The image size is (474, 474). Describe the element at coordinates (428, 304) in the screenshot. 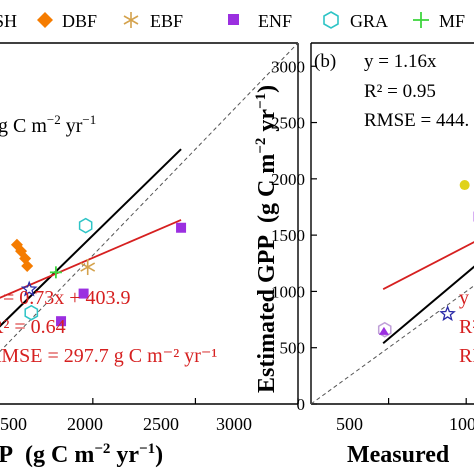

I see `black-fit-line-b` at that location.